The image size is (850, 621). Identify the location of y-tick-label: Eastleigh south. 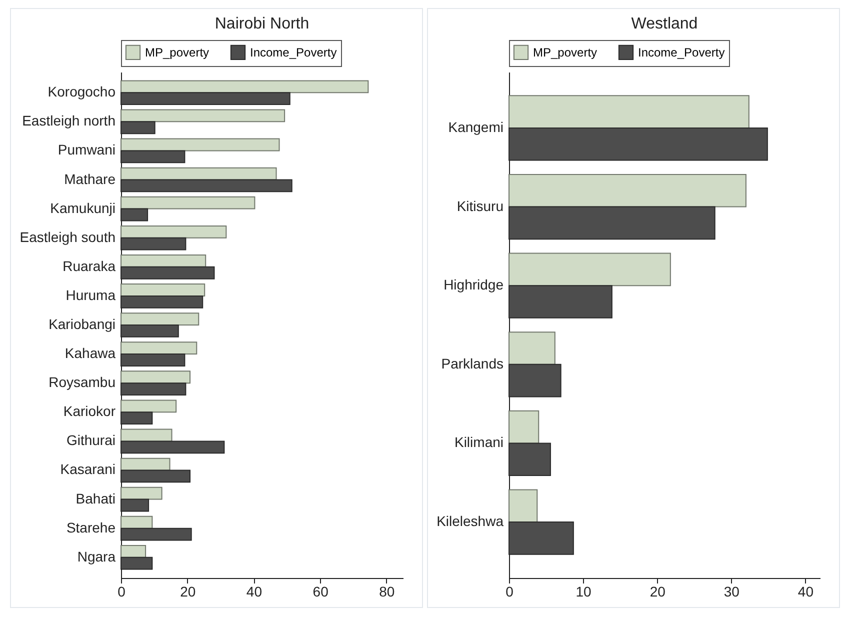
(68, 236).